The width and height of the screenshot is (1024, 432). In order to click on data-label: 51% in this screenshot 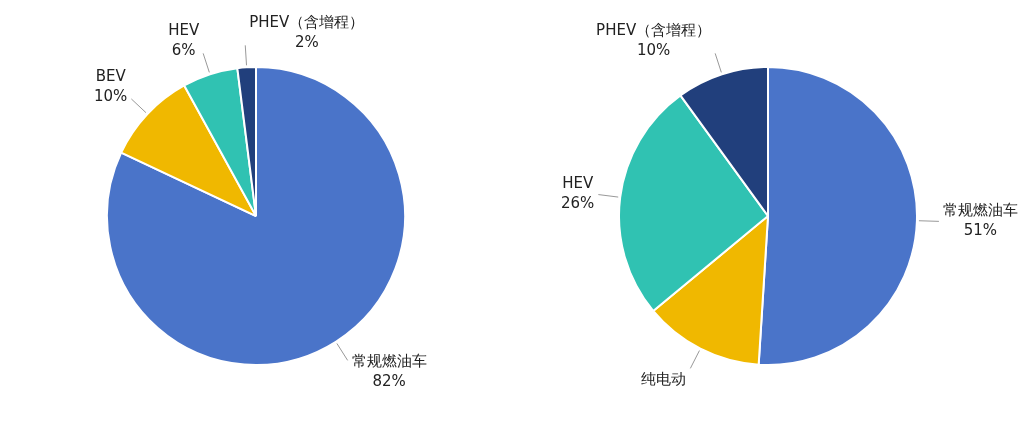, I will do `click(980, 230)`.